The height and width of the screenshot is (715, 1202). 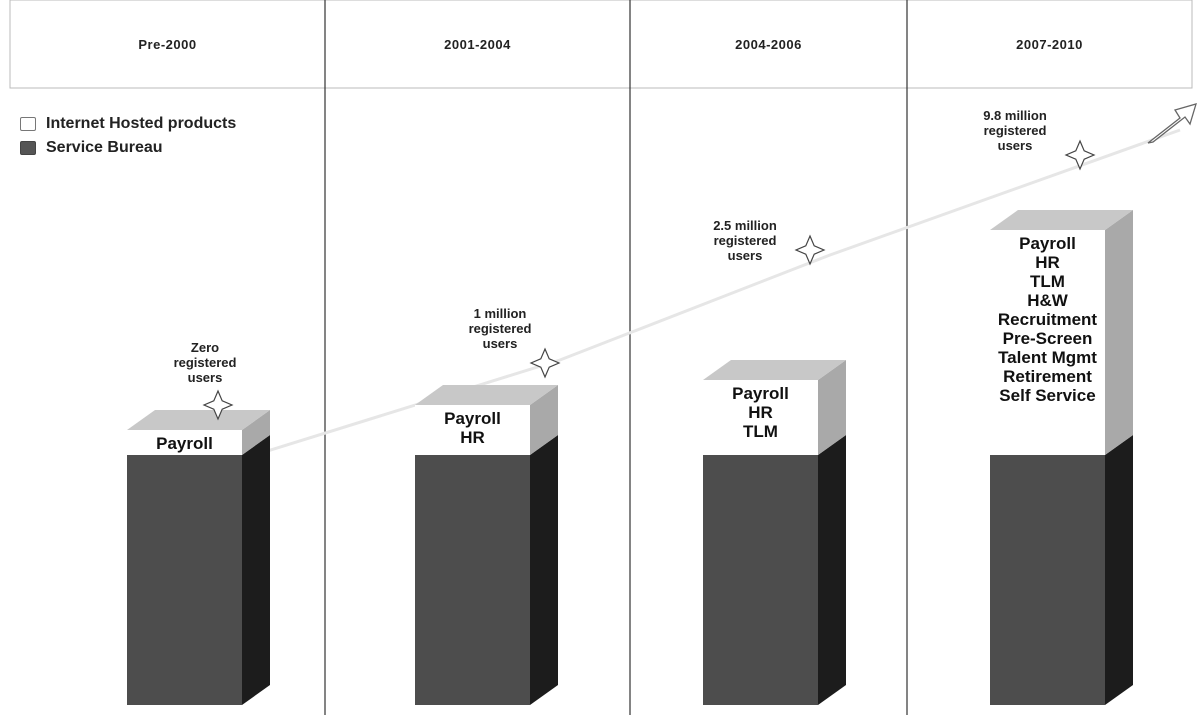 What do you see at coordinates (28, 124) in the screenshot?
I see `legend-swatch-hosted` at bounding box center [28, 124].